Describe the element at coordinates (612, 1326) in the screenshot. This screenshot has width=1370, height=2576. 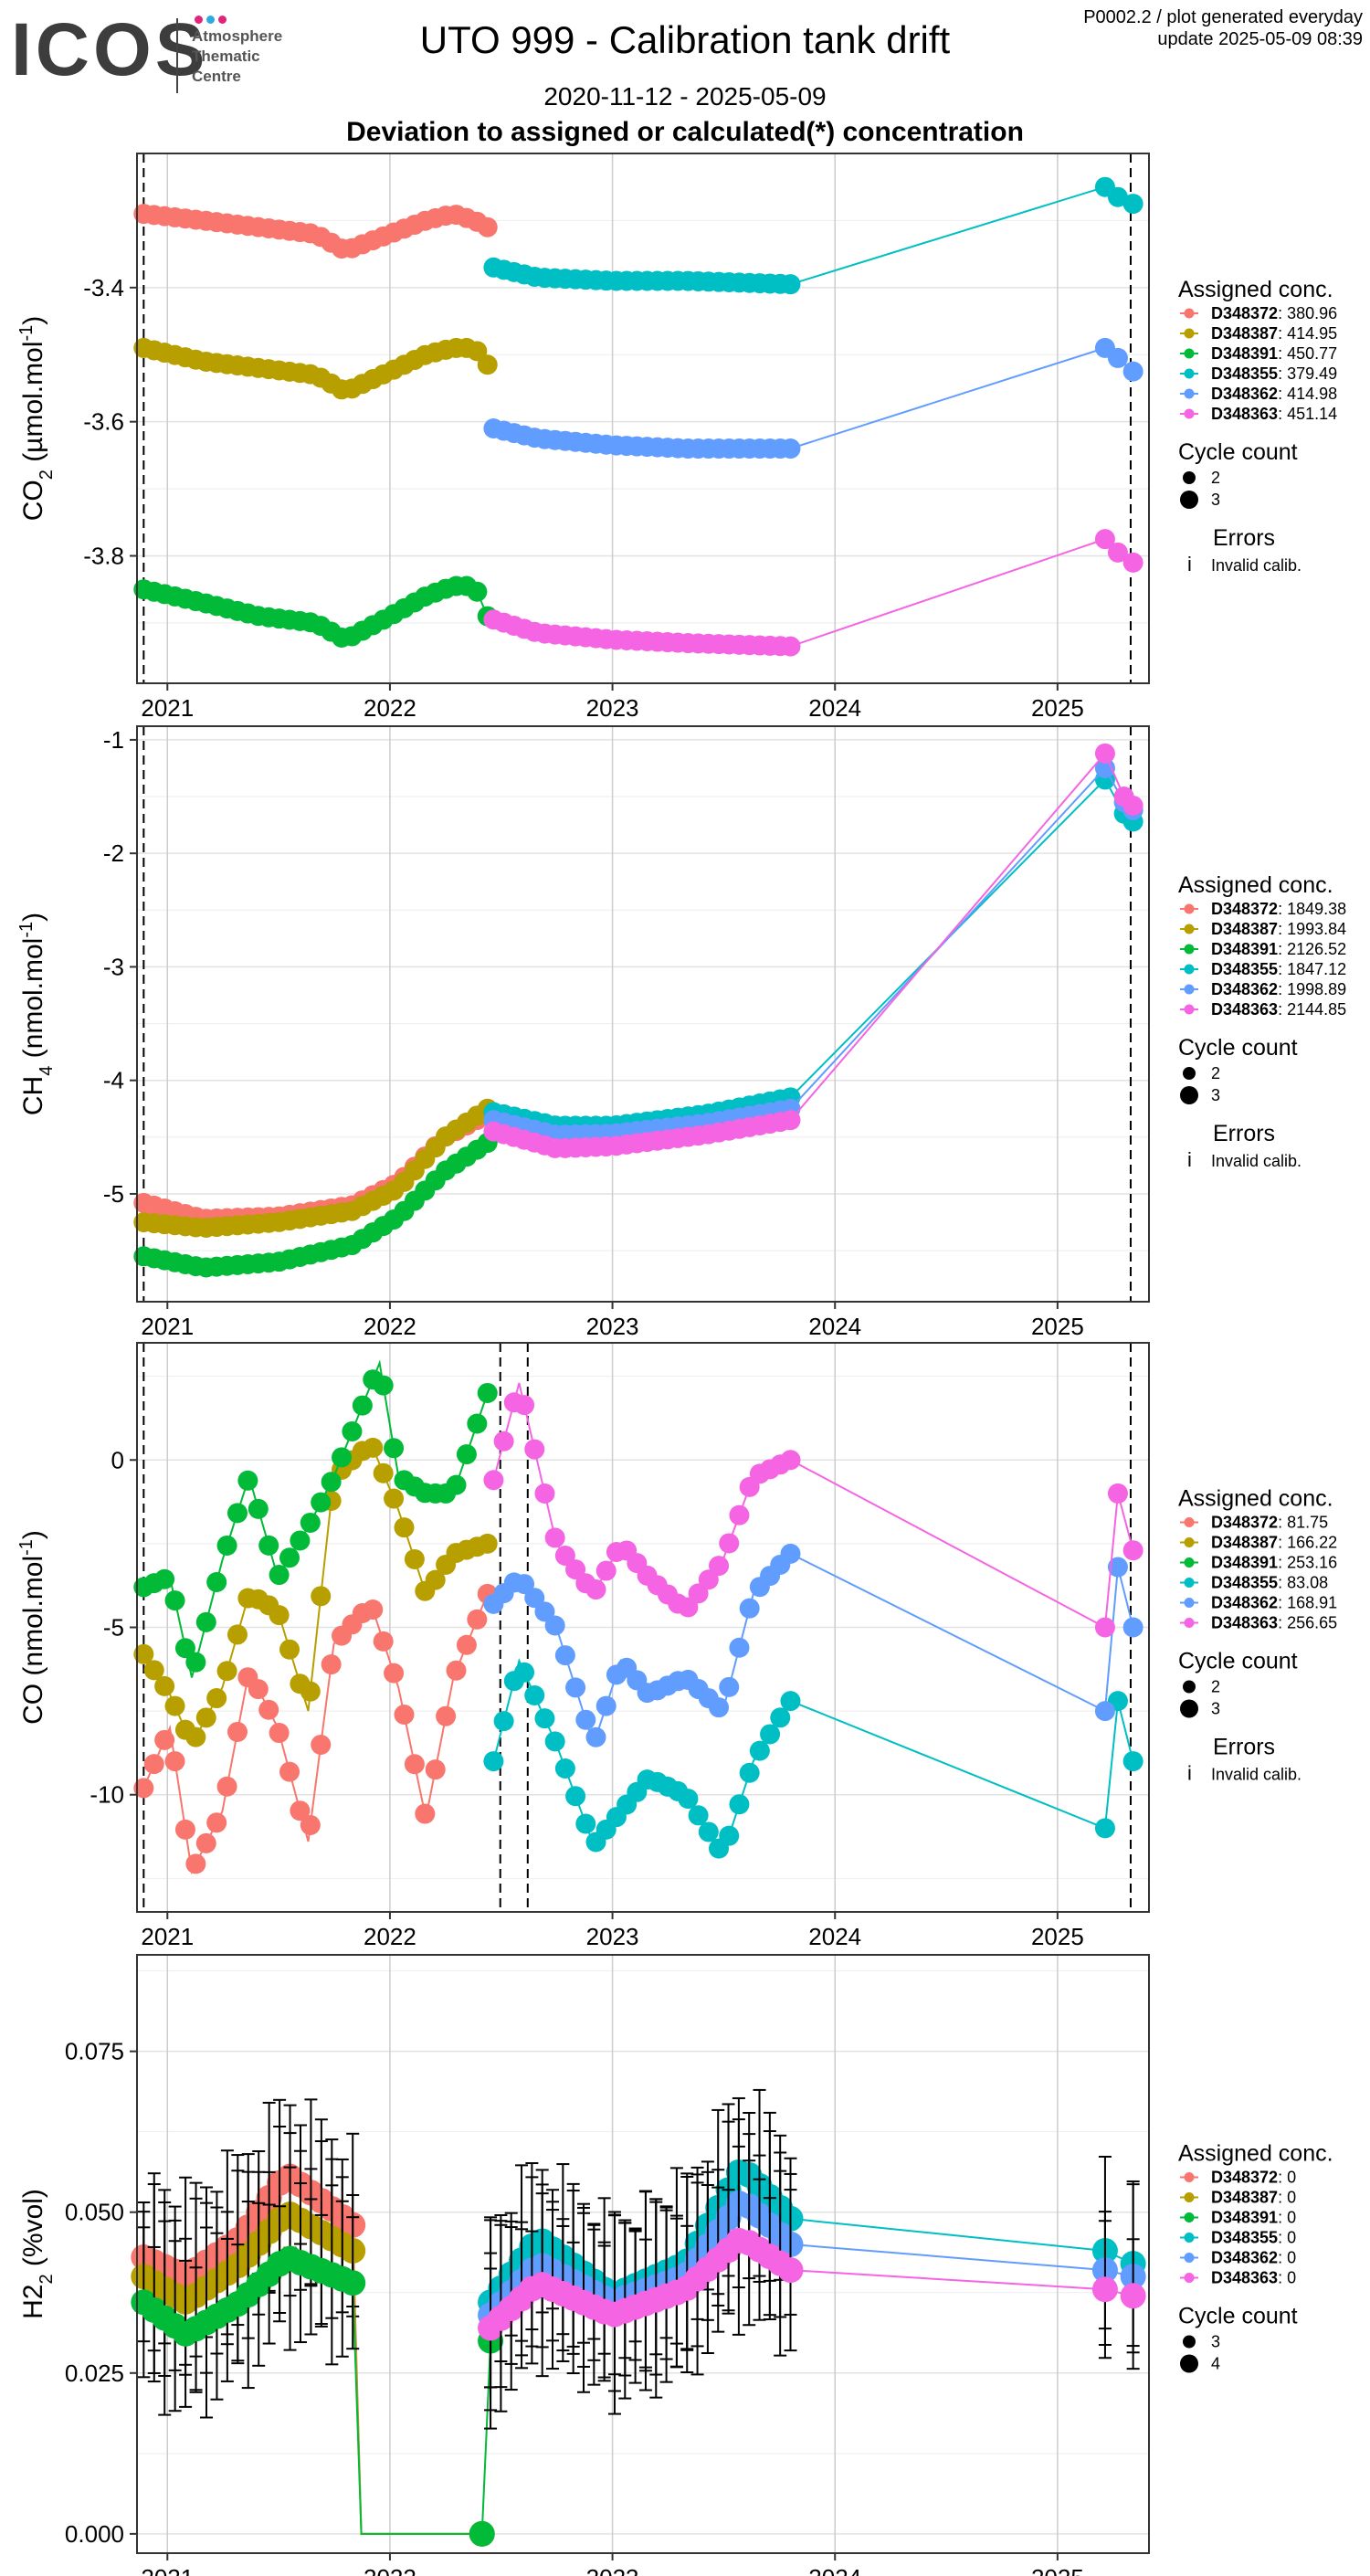
I see `x-tick-label: 2023` at that location.